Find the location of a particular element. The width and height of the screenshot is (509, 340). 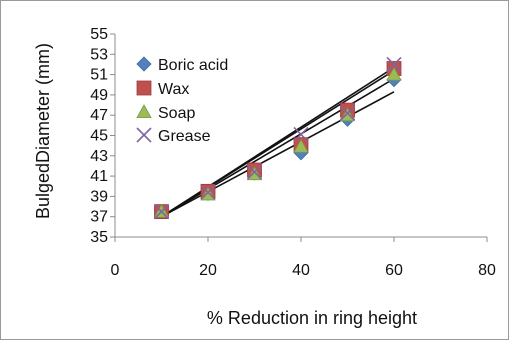

x-axis-title: % Reduction in ring height is located at coordinates (312, 318).